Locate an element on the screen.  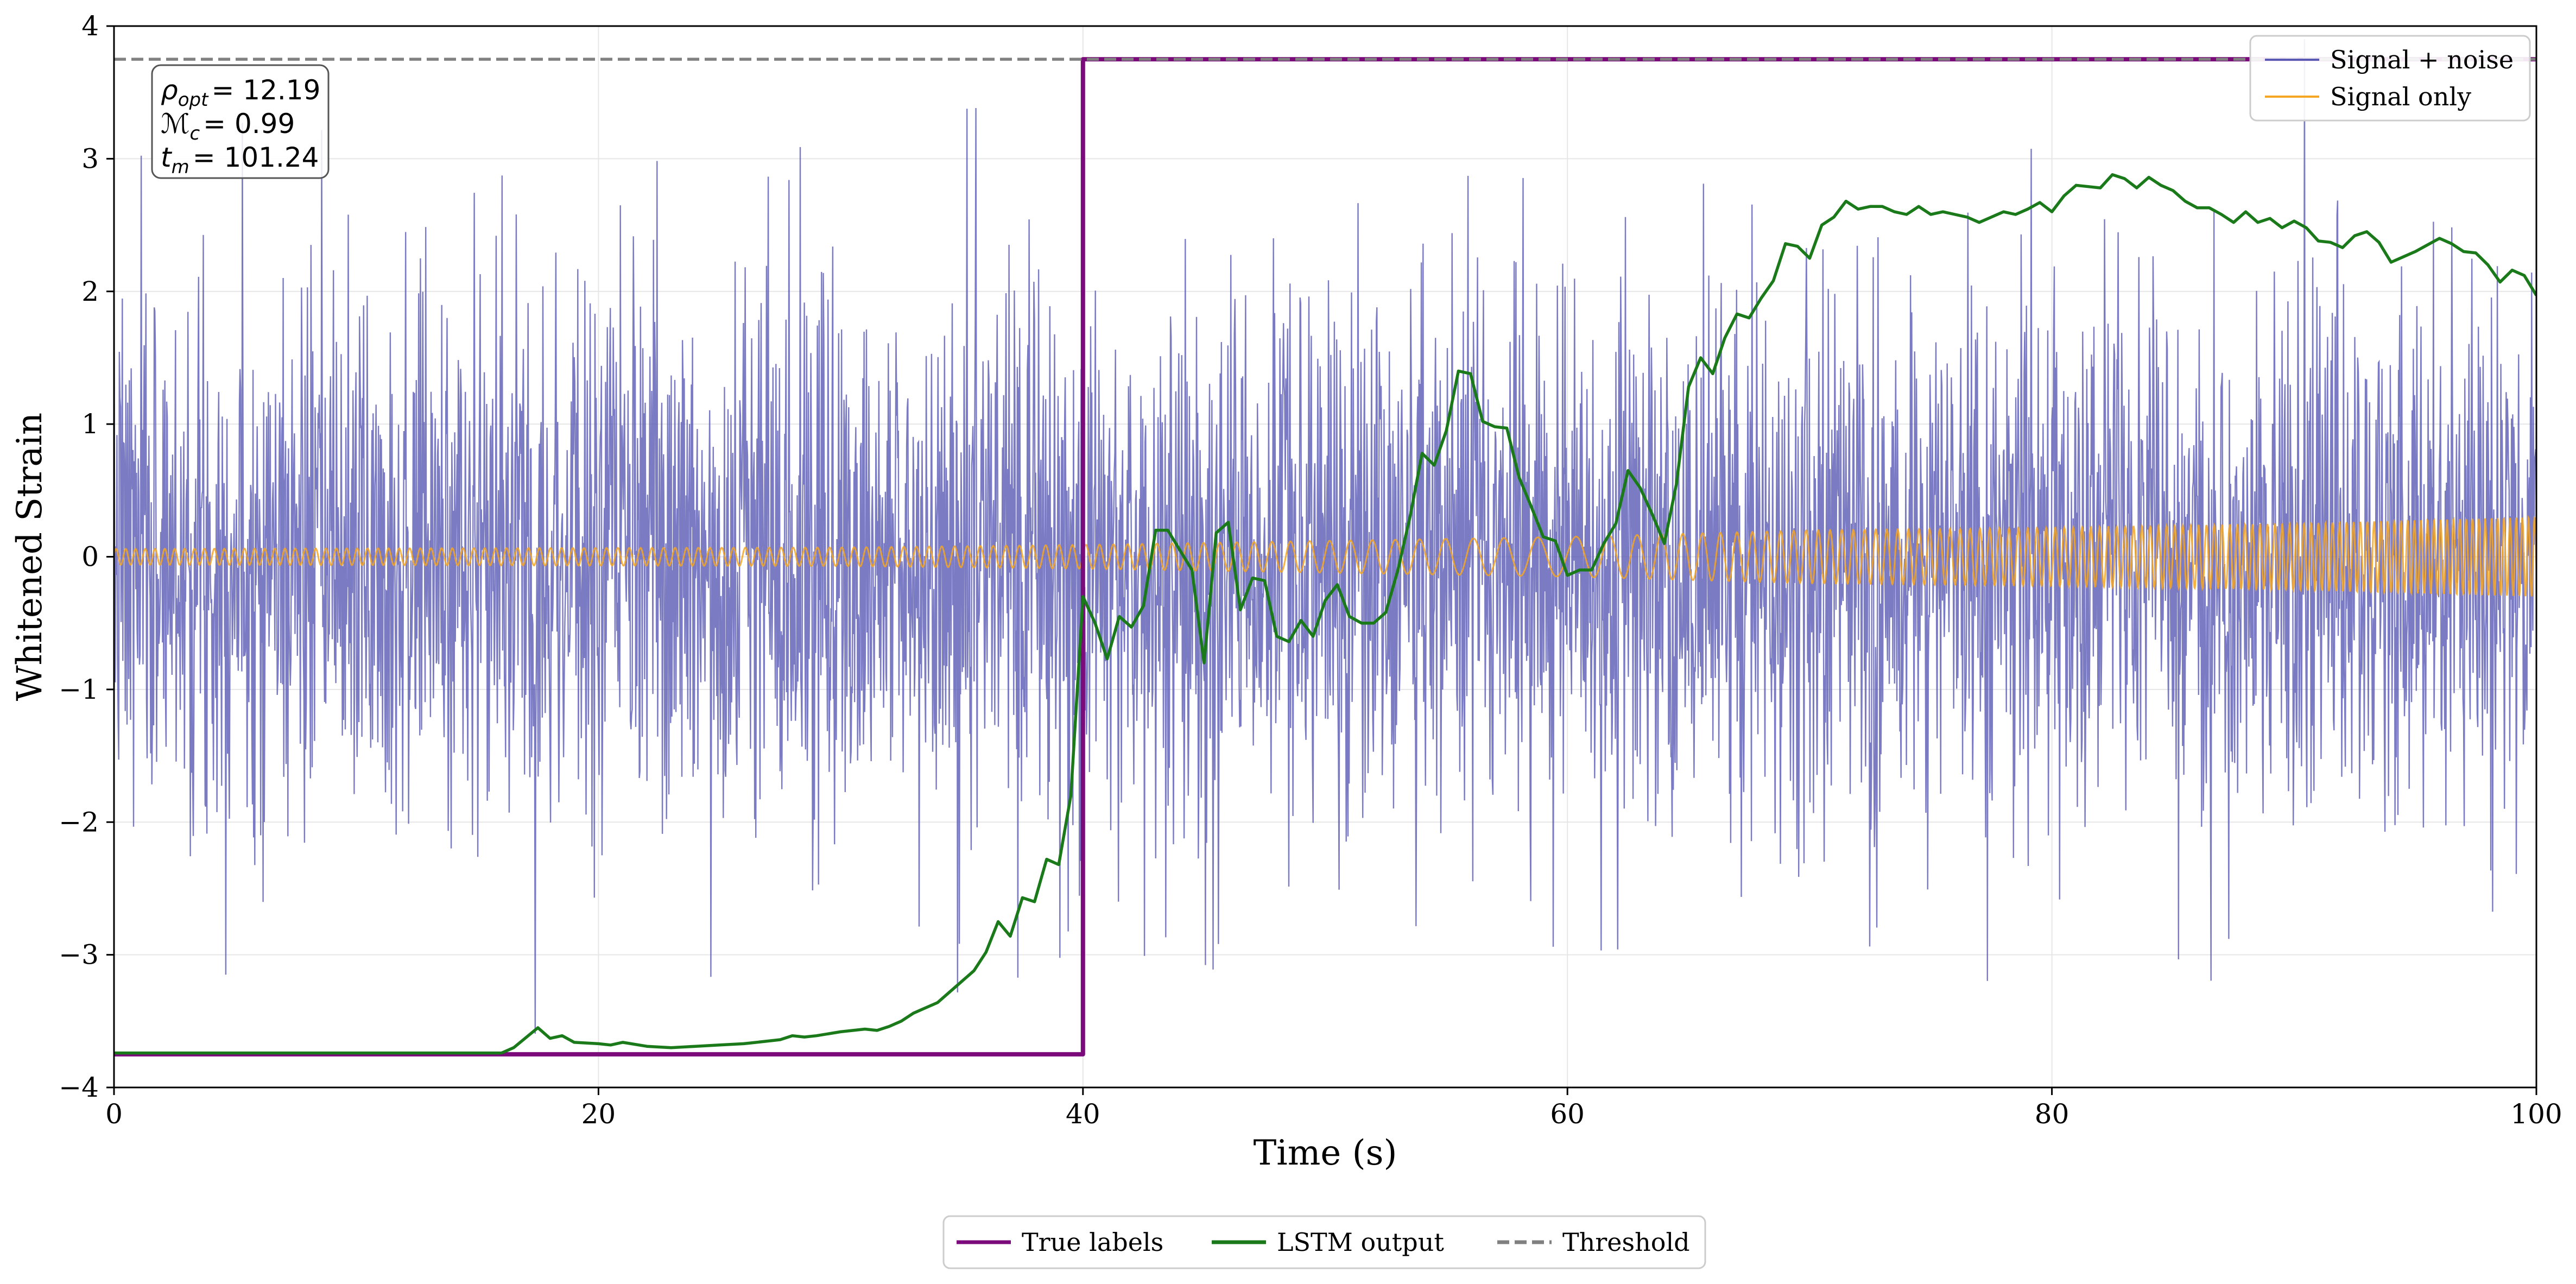
annotation-symbol: t is located at coordinates (167, 157).